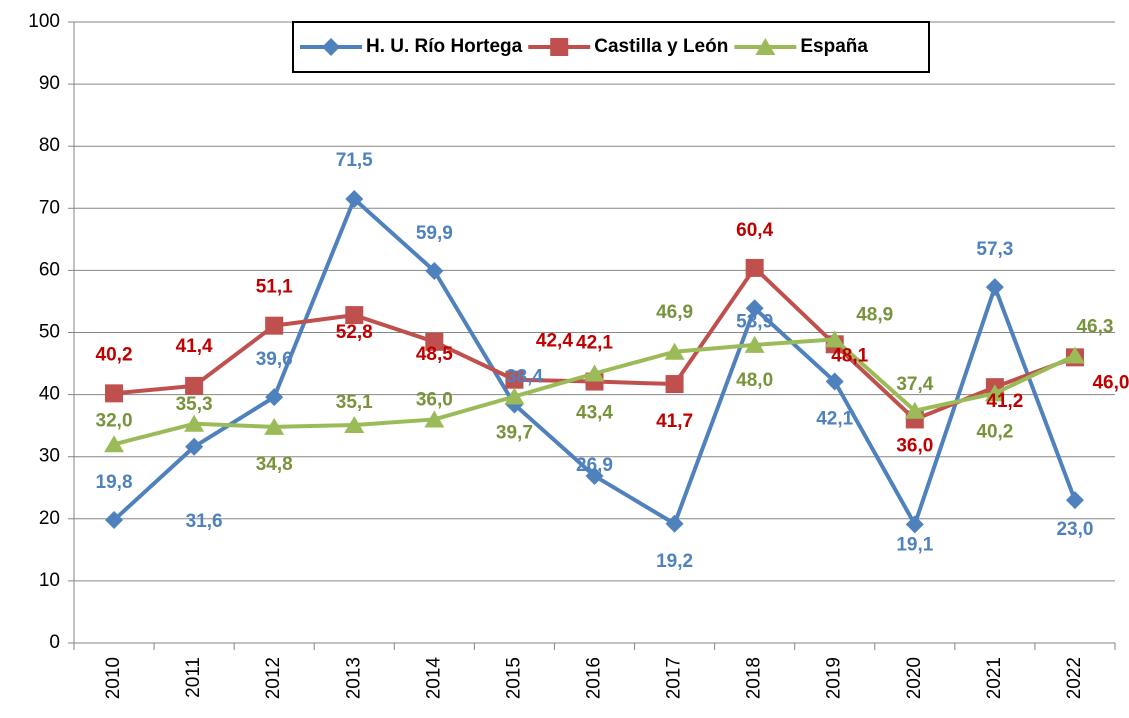 The width and height of the screenshot is (1129, 718). Describe the element at coordinates (1074, 529) in the screenshot. I see `data-label: 23,0` at that location.